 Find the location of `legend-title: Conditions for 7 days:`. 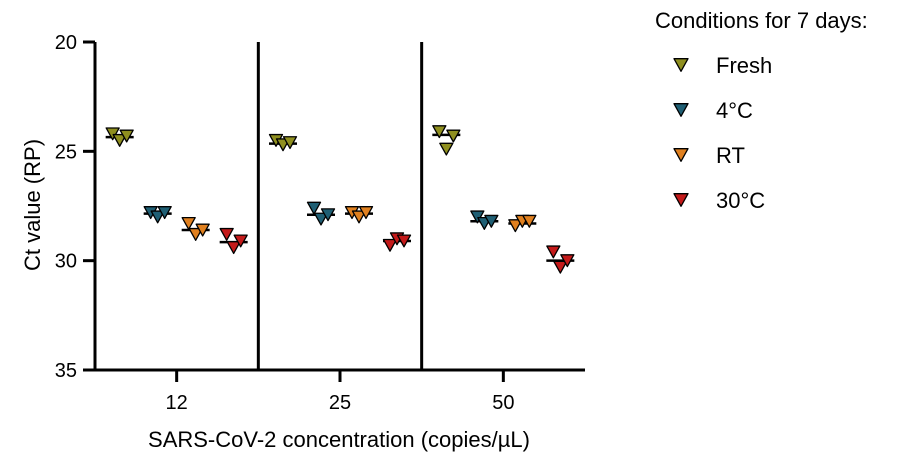

legend-title: Conditions for 7 days: is located at coordinates (761, 20).